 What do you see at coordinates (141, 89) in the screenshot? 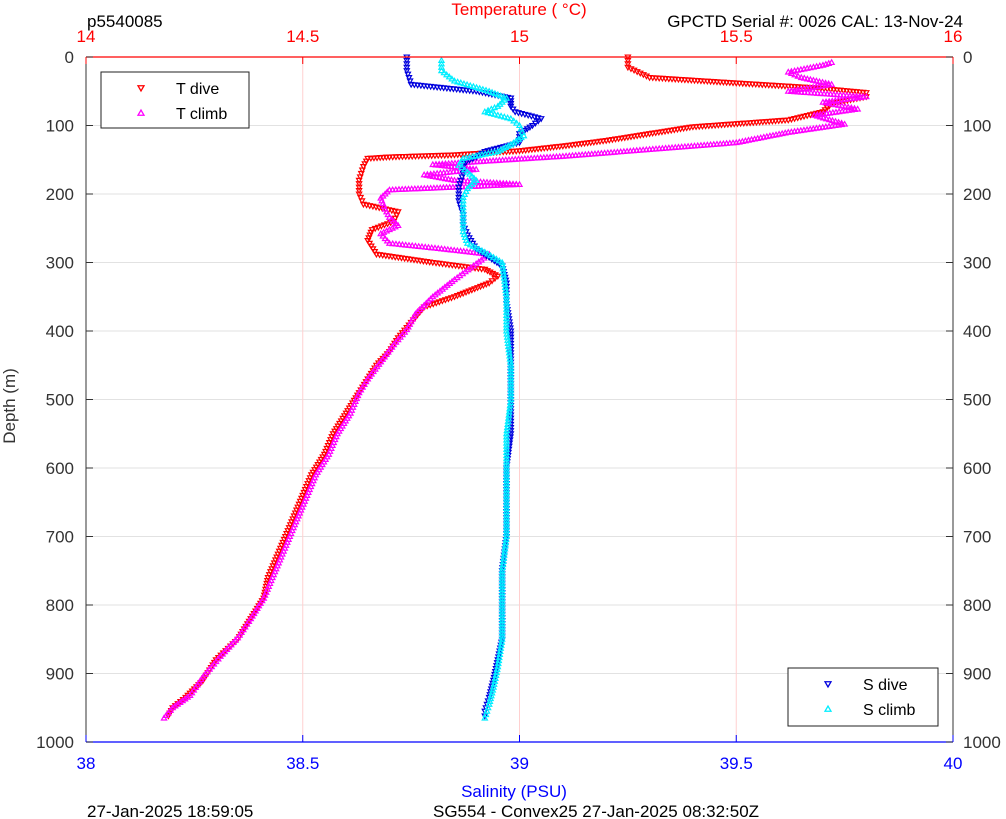
I see `legend-marker-t_dive` at bounding box center [141, 89].